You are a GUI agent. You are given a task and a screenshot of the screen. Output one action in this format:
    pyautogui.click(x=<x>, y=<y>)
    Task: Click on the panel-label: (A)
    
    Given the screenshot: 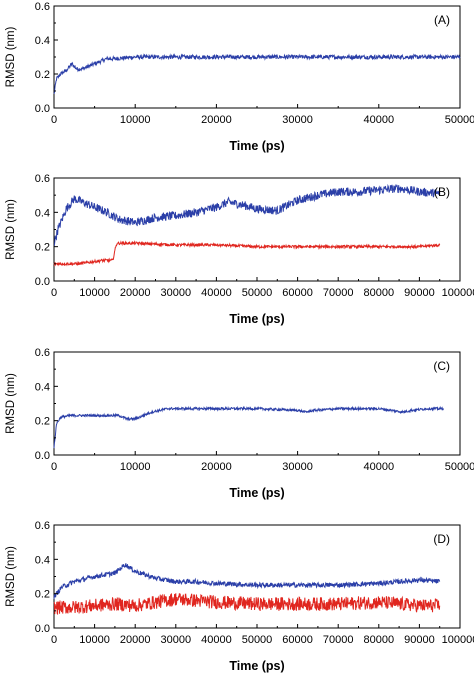 What is the action you would take?
    pyautogui.click(x=442, y=20)
    